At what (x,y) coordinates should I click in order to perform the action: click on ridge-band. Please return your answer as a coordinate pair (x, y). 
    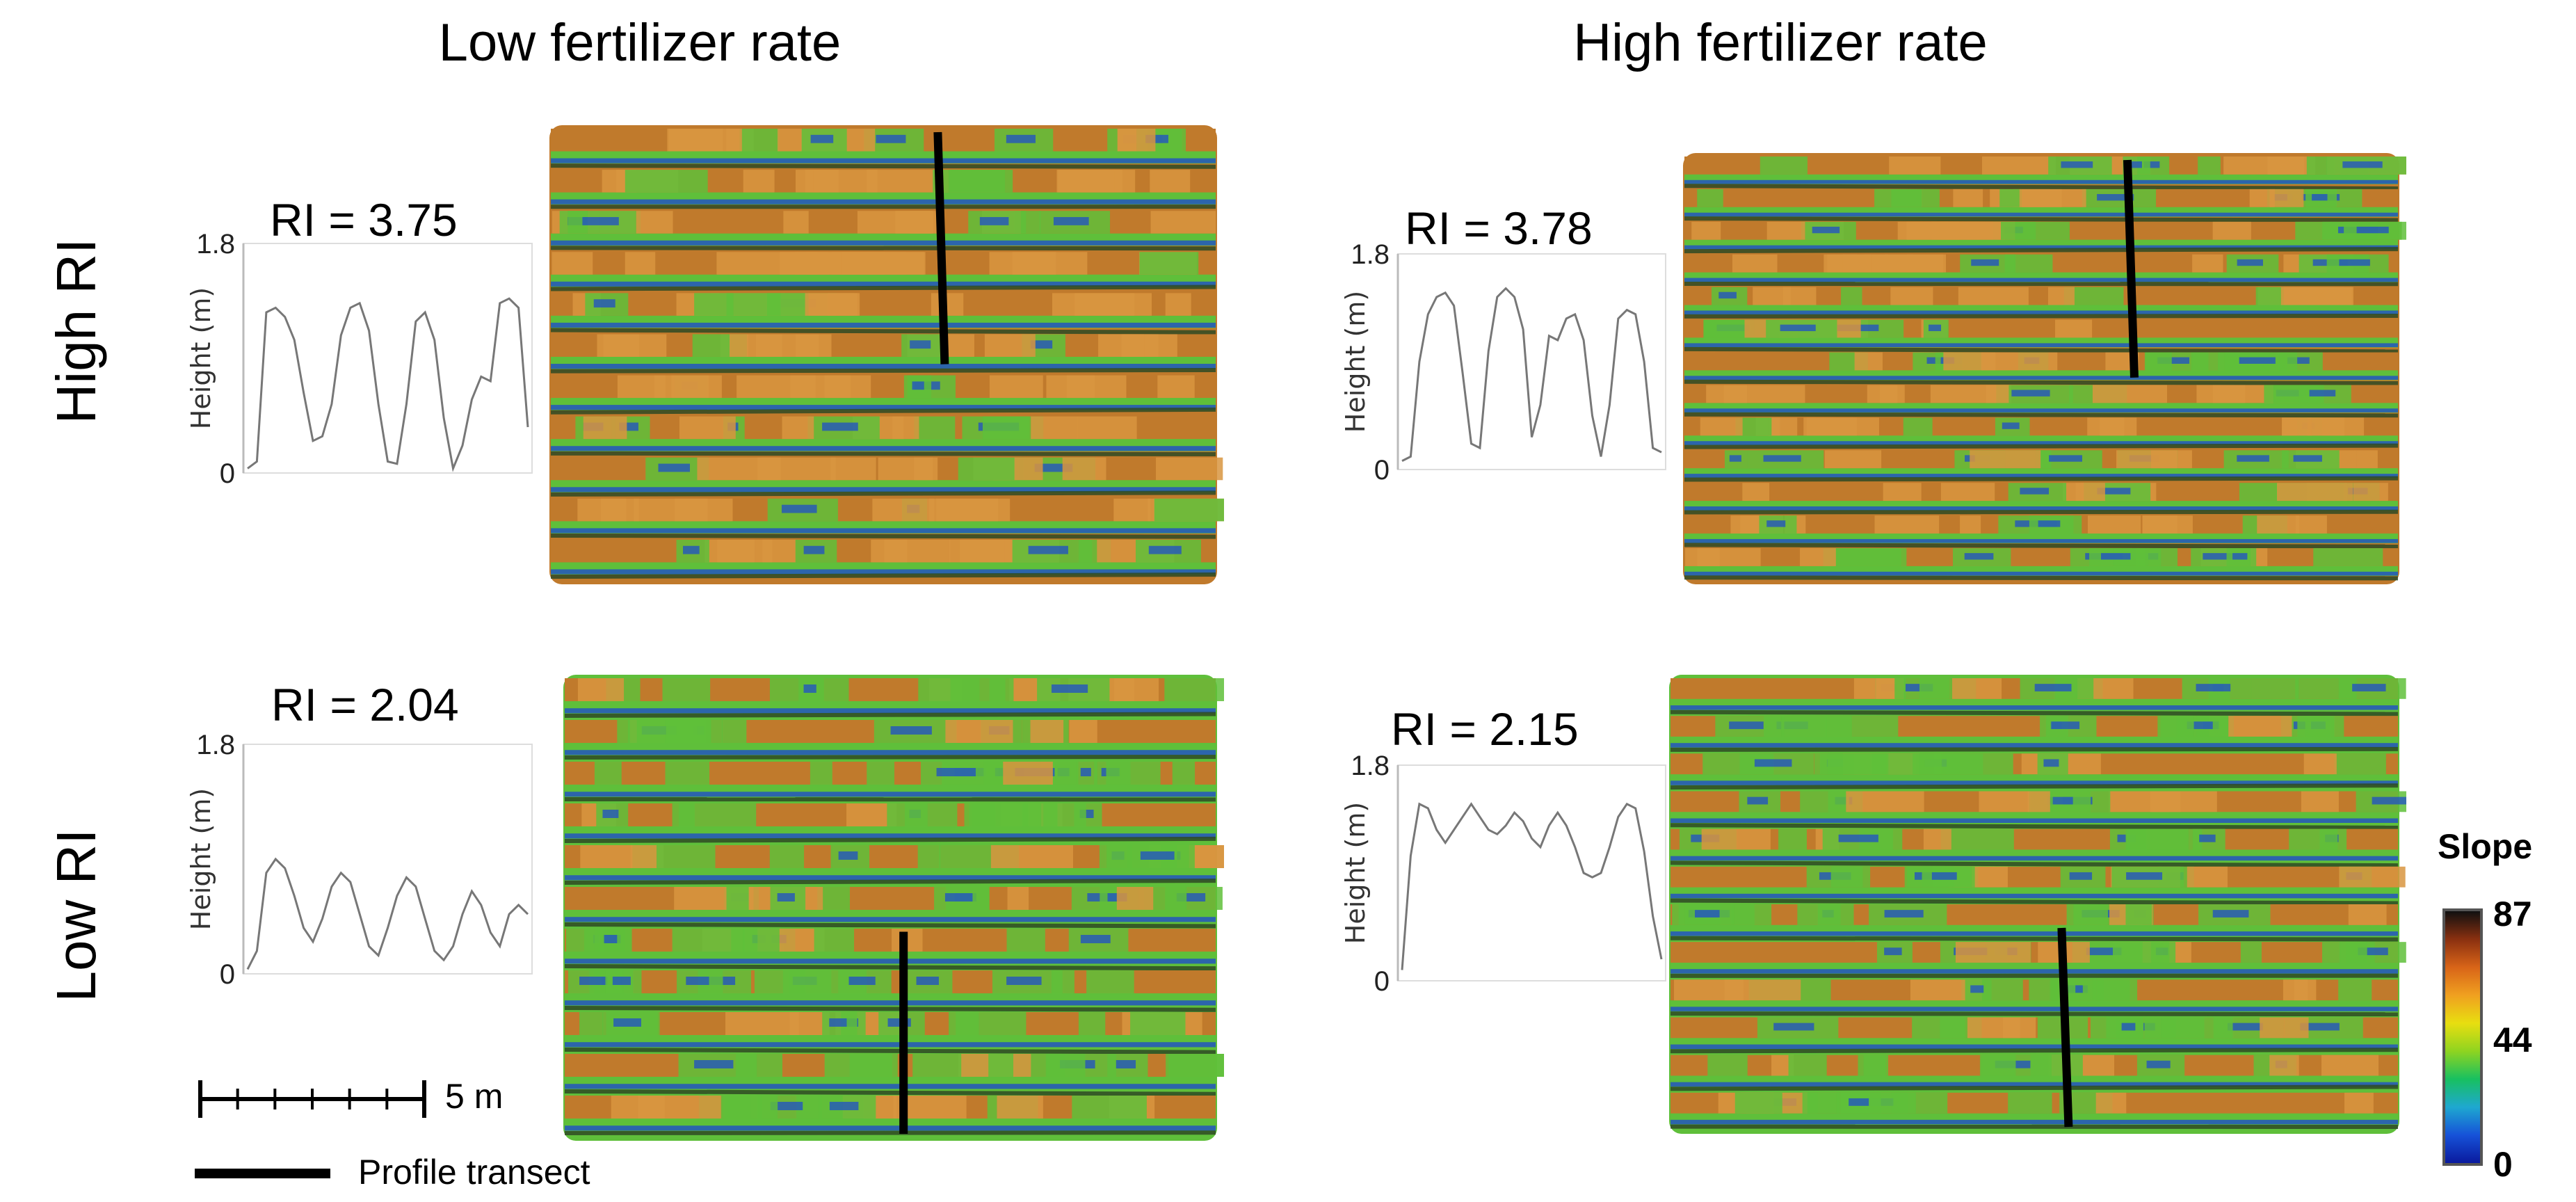
    Looking at the image, I should click on (2041, 427).